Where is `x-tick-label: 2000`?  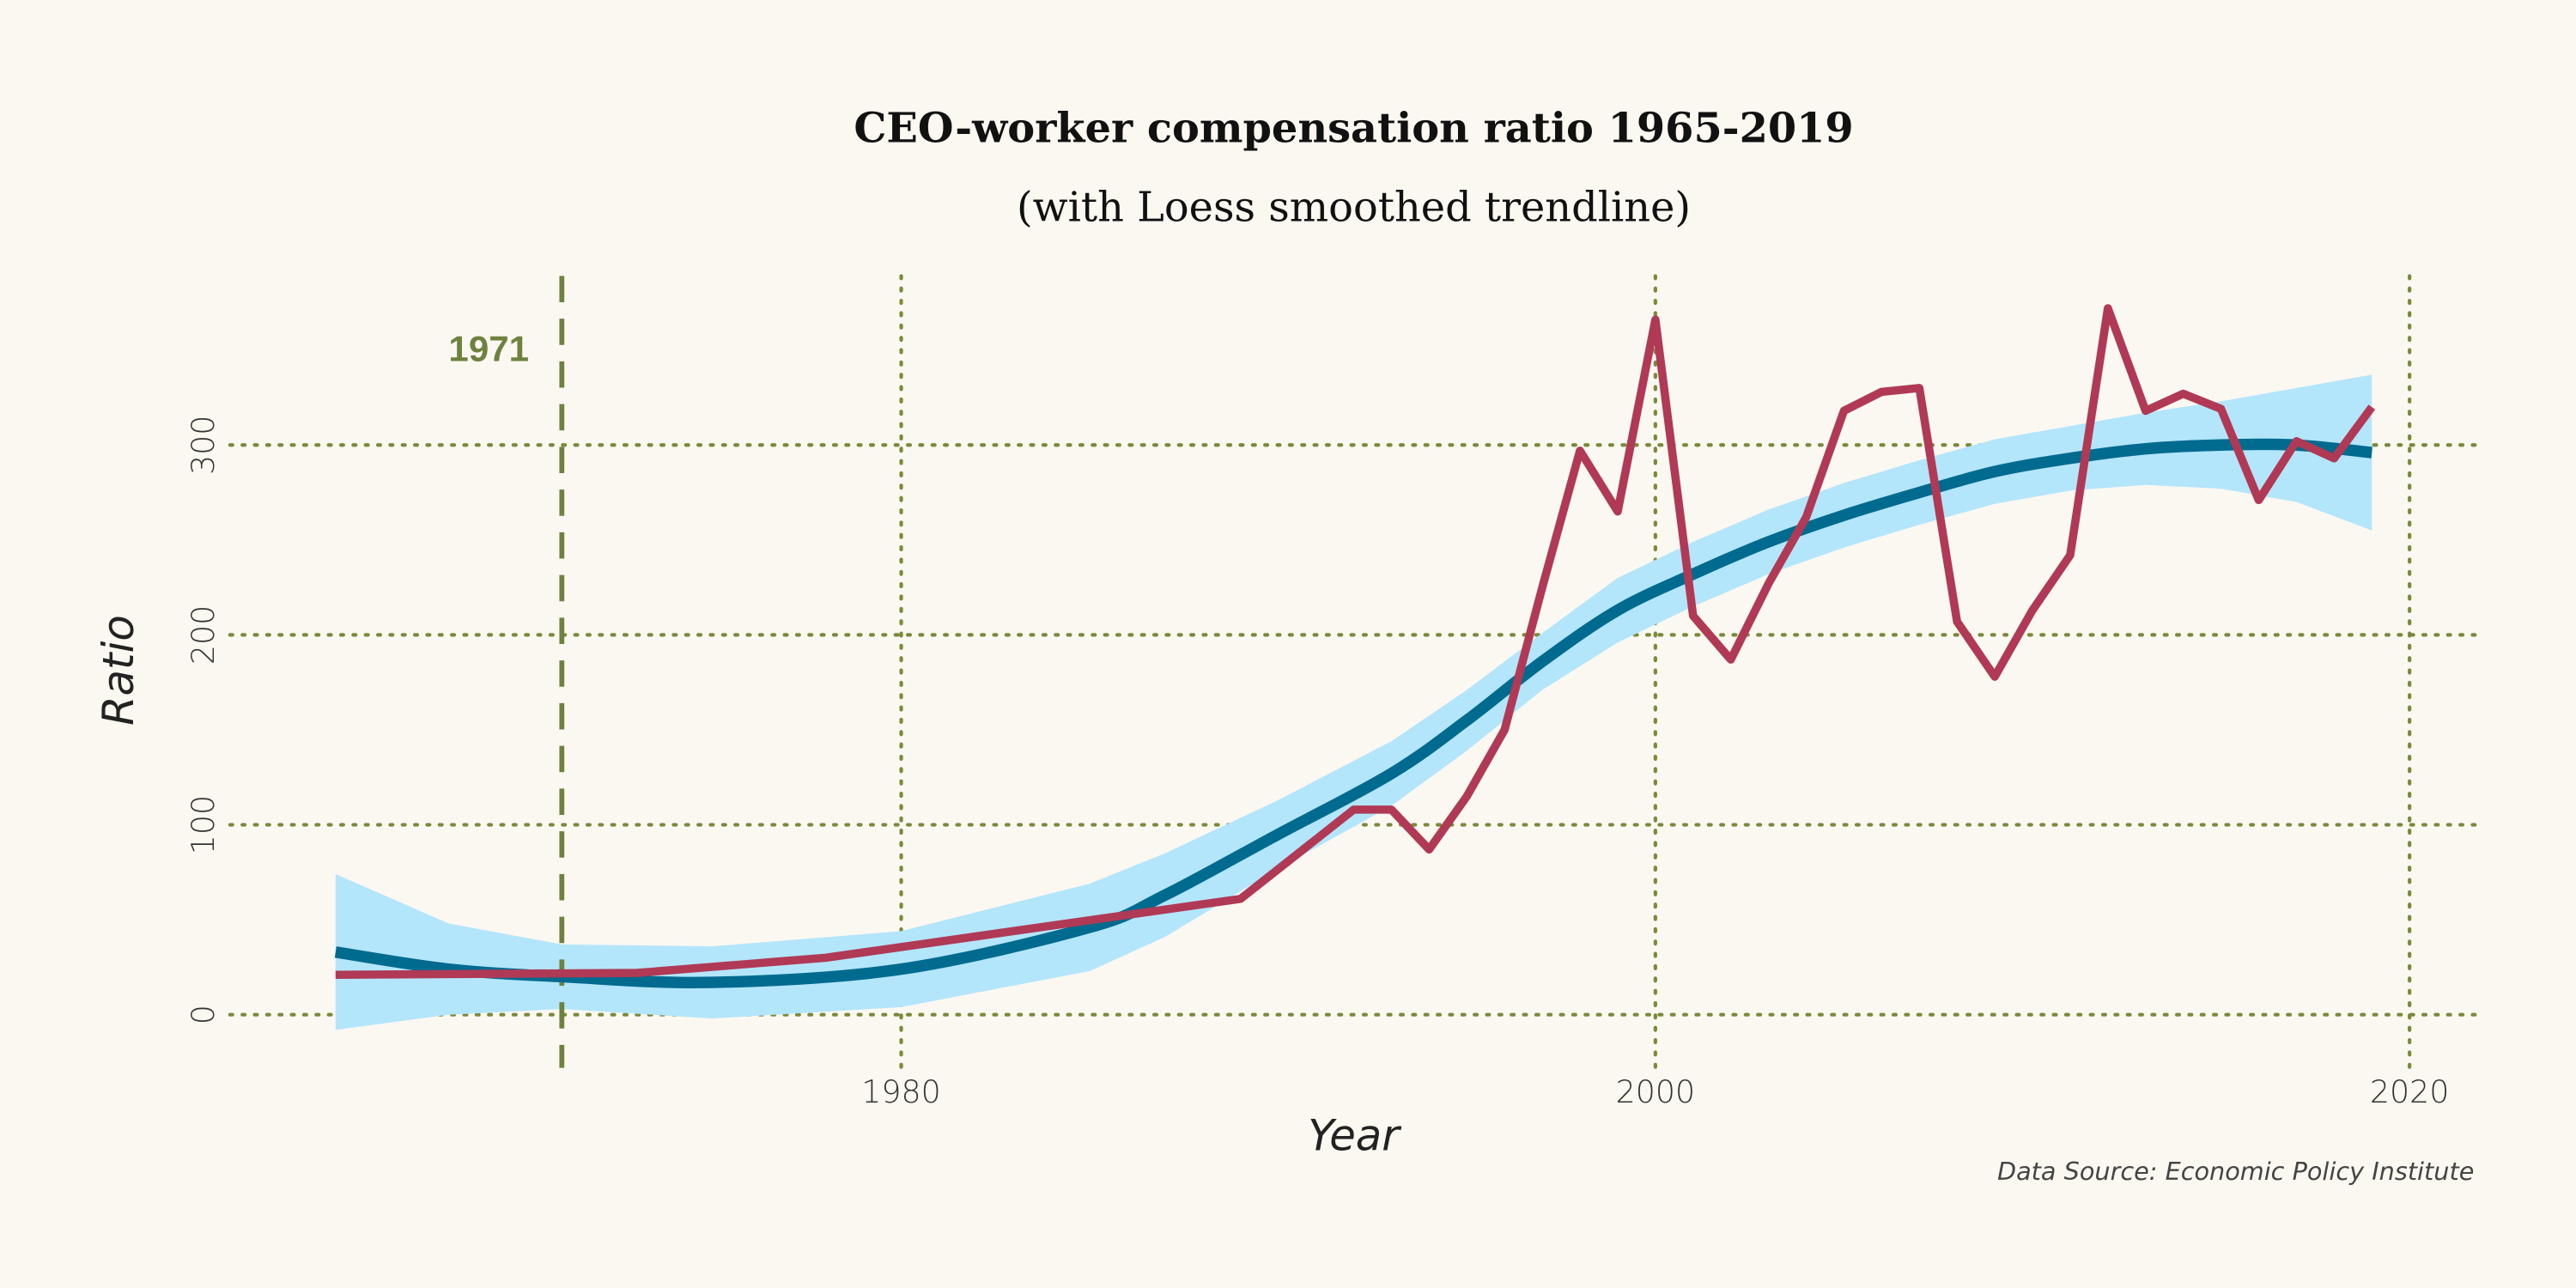 x-tick-label: 2000 is located at coordinates (1656, 1091).